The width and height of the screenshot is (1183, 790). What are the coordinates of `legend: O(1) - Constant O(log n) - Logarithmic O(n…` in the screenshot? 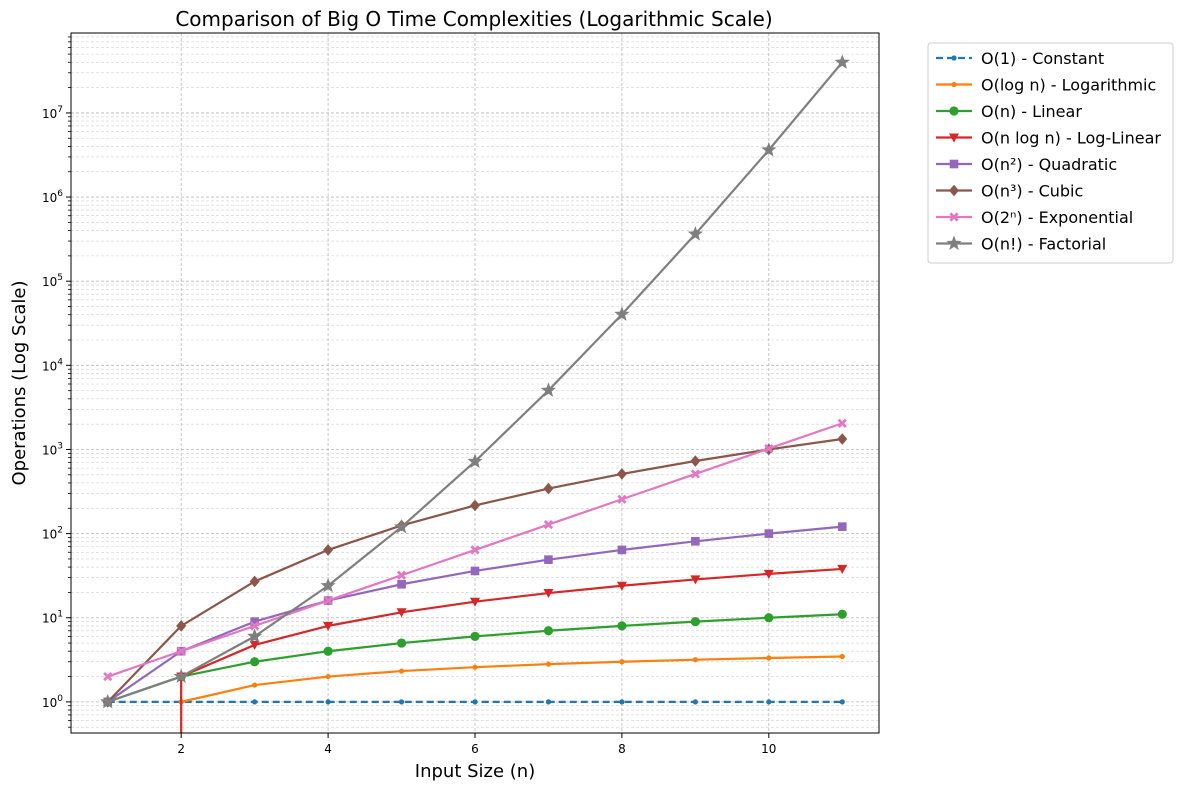 It's located at (1050, 153).